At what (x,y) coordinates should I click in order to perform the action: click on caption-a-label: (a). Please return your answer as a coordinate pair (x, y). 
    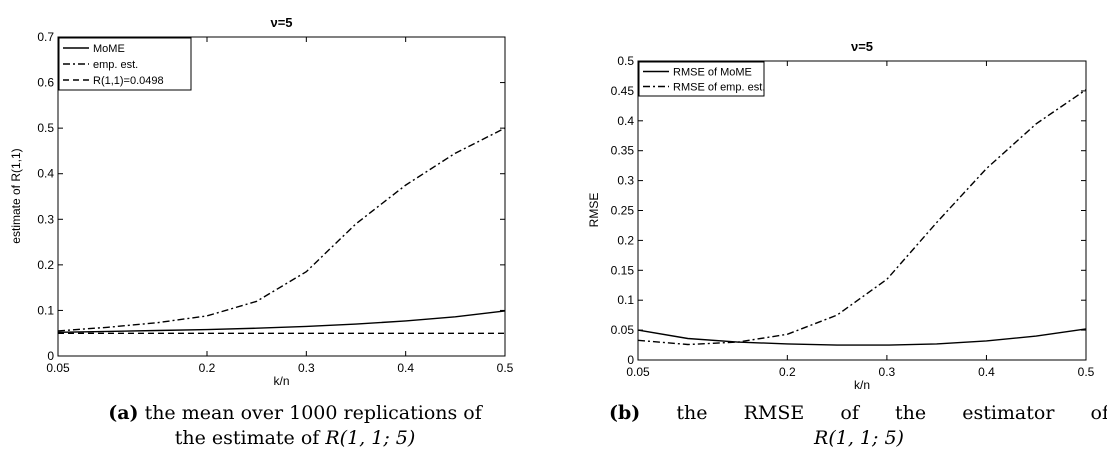
    Looking at the image, I should click on (123, 413).